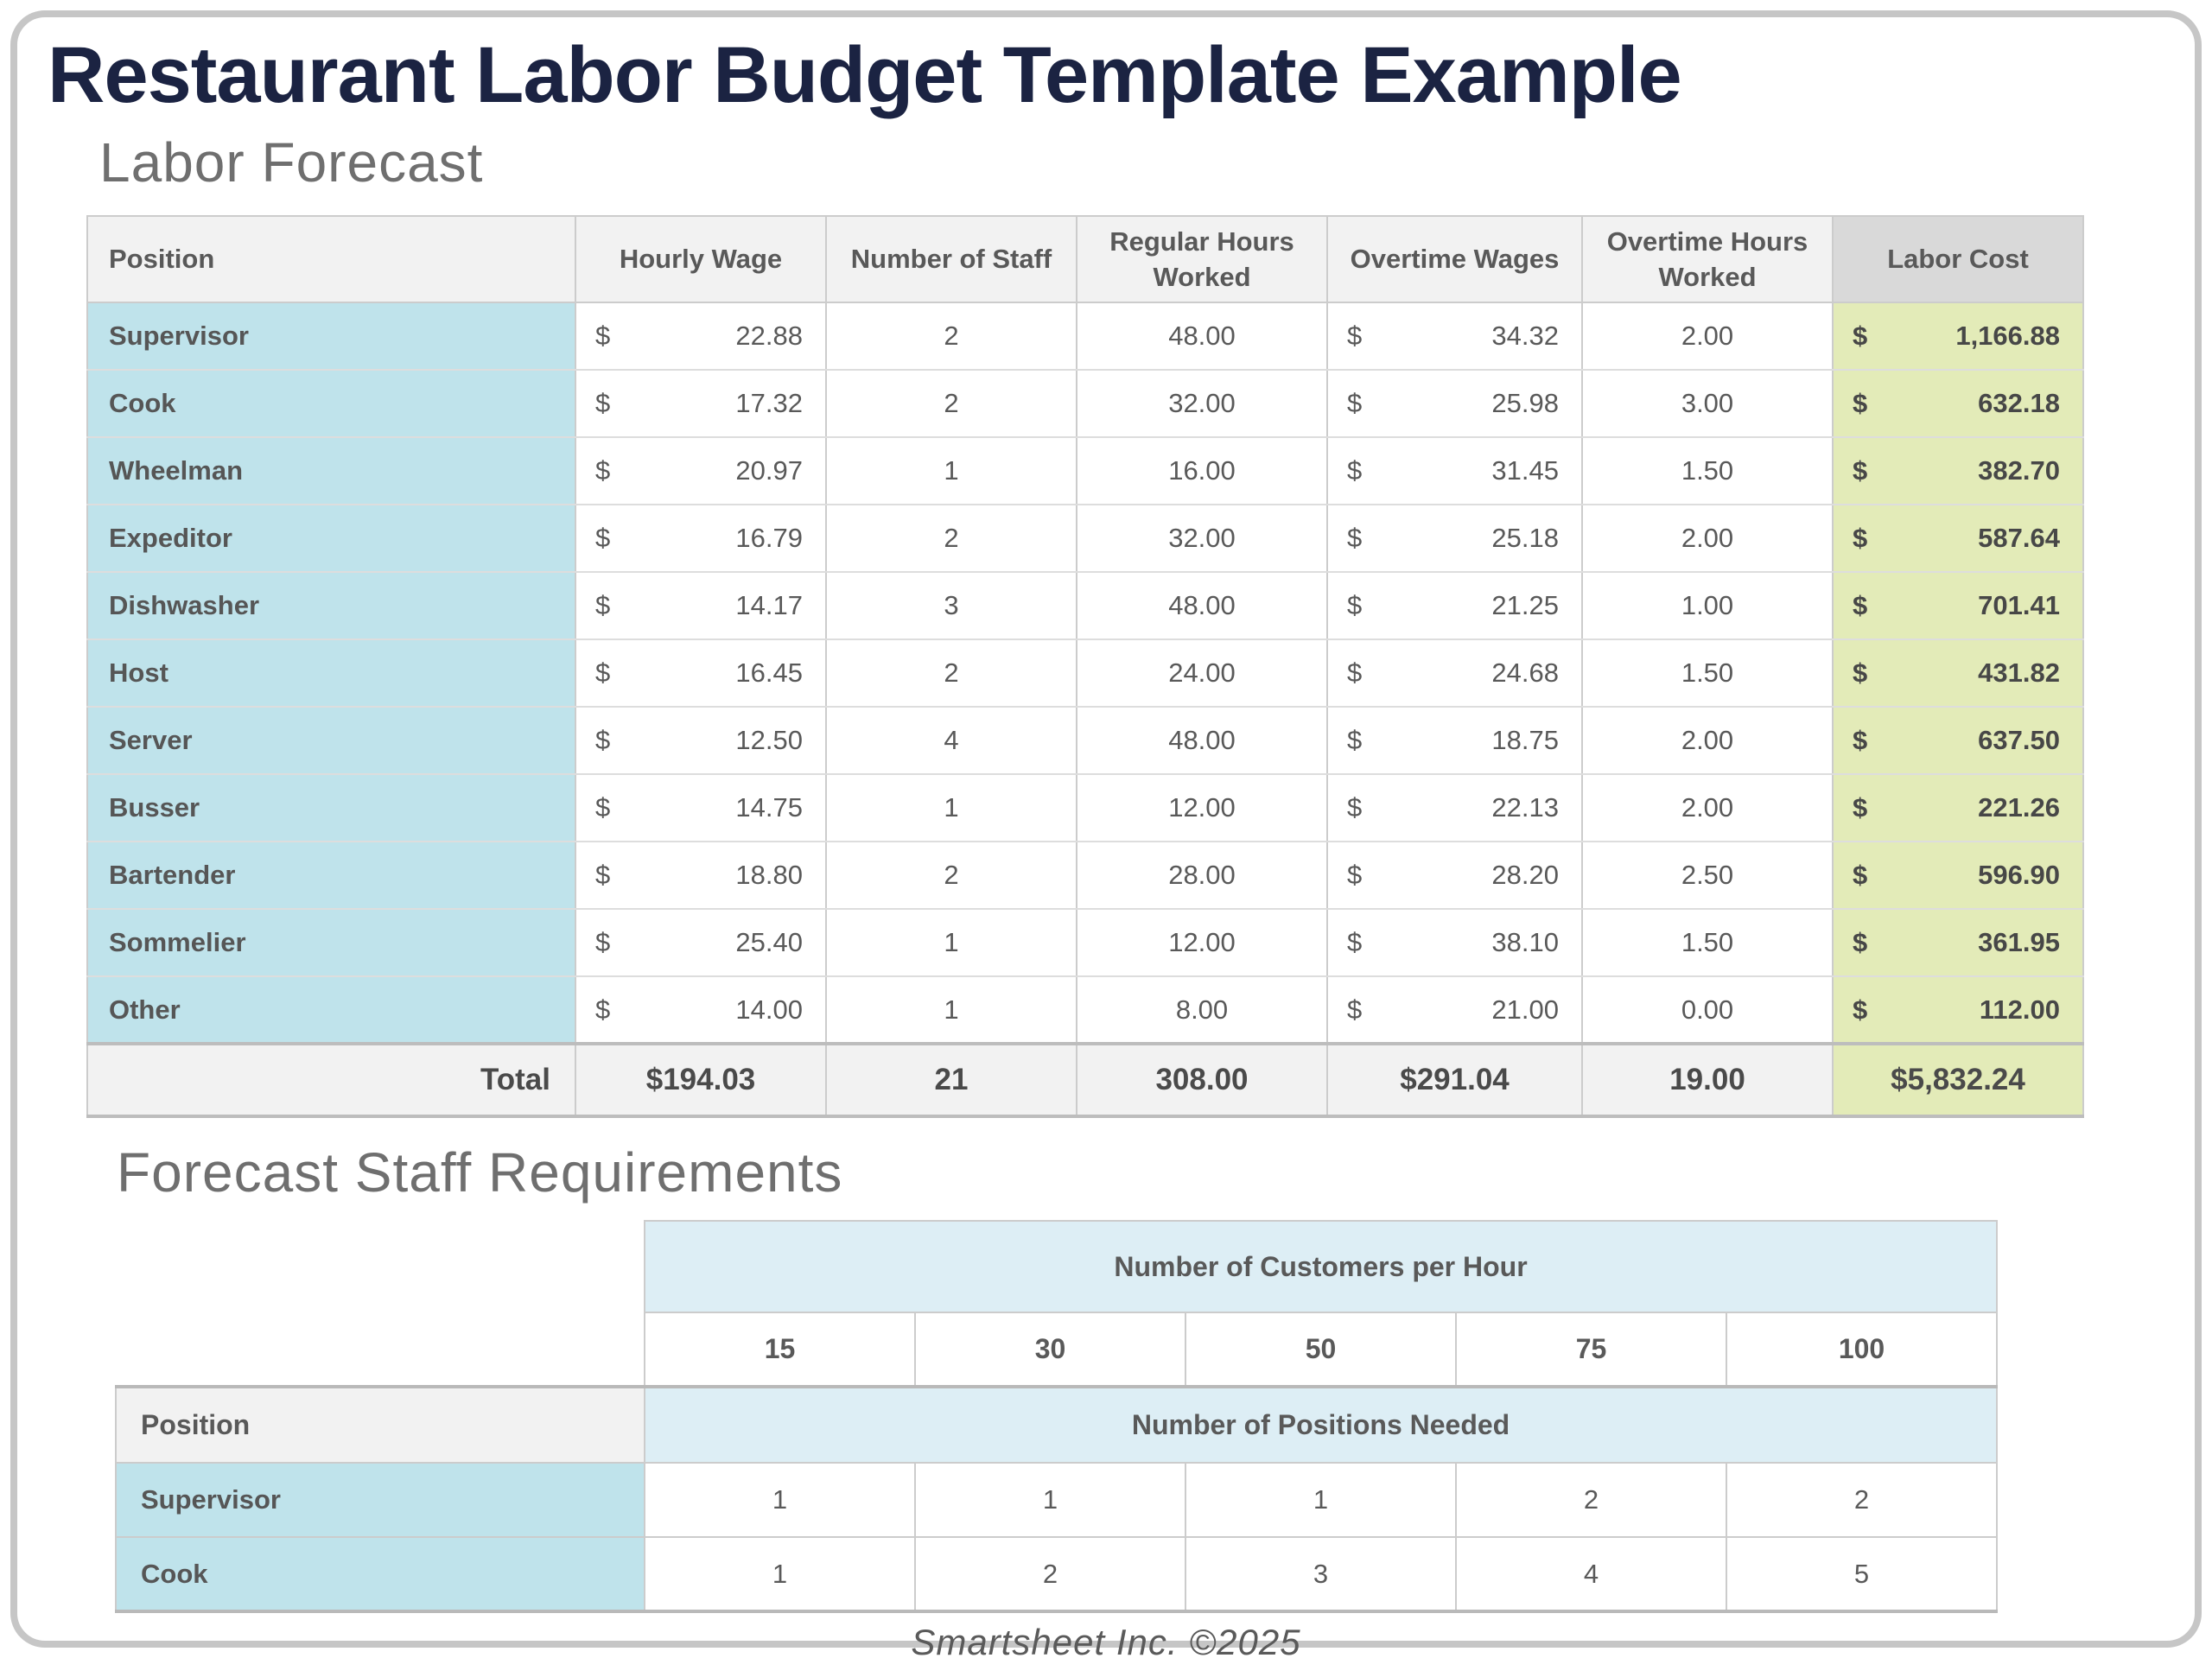 This screenshot has height=1658, width=2212. What do you see at coordinates (1958, 943) in the screenshot?
I see `labor-cost-cell: $361.95` at bounding box center [1958, 943].